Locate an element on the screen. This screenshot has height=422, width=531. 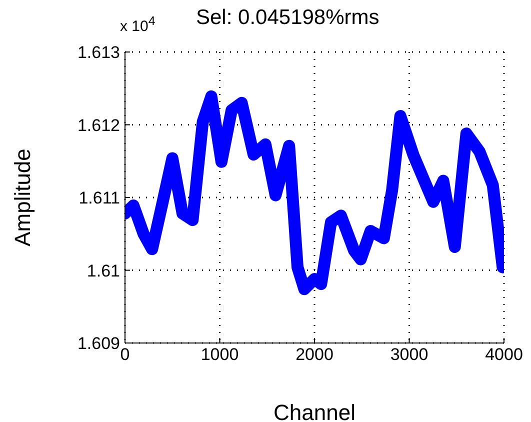
x-tick-label: 2000 is located at coordinates (315, 354).